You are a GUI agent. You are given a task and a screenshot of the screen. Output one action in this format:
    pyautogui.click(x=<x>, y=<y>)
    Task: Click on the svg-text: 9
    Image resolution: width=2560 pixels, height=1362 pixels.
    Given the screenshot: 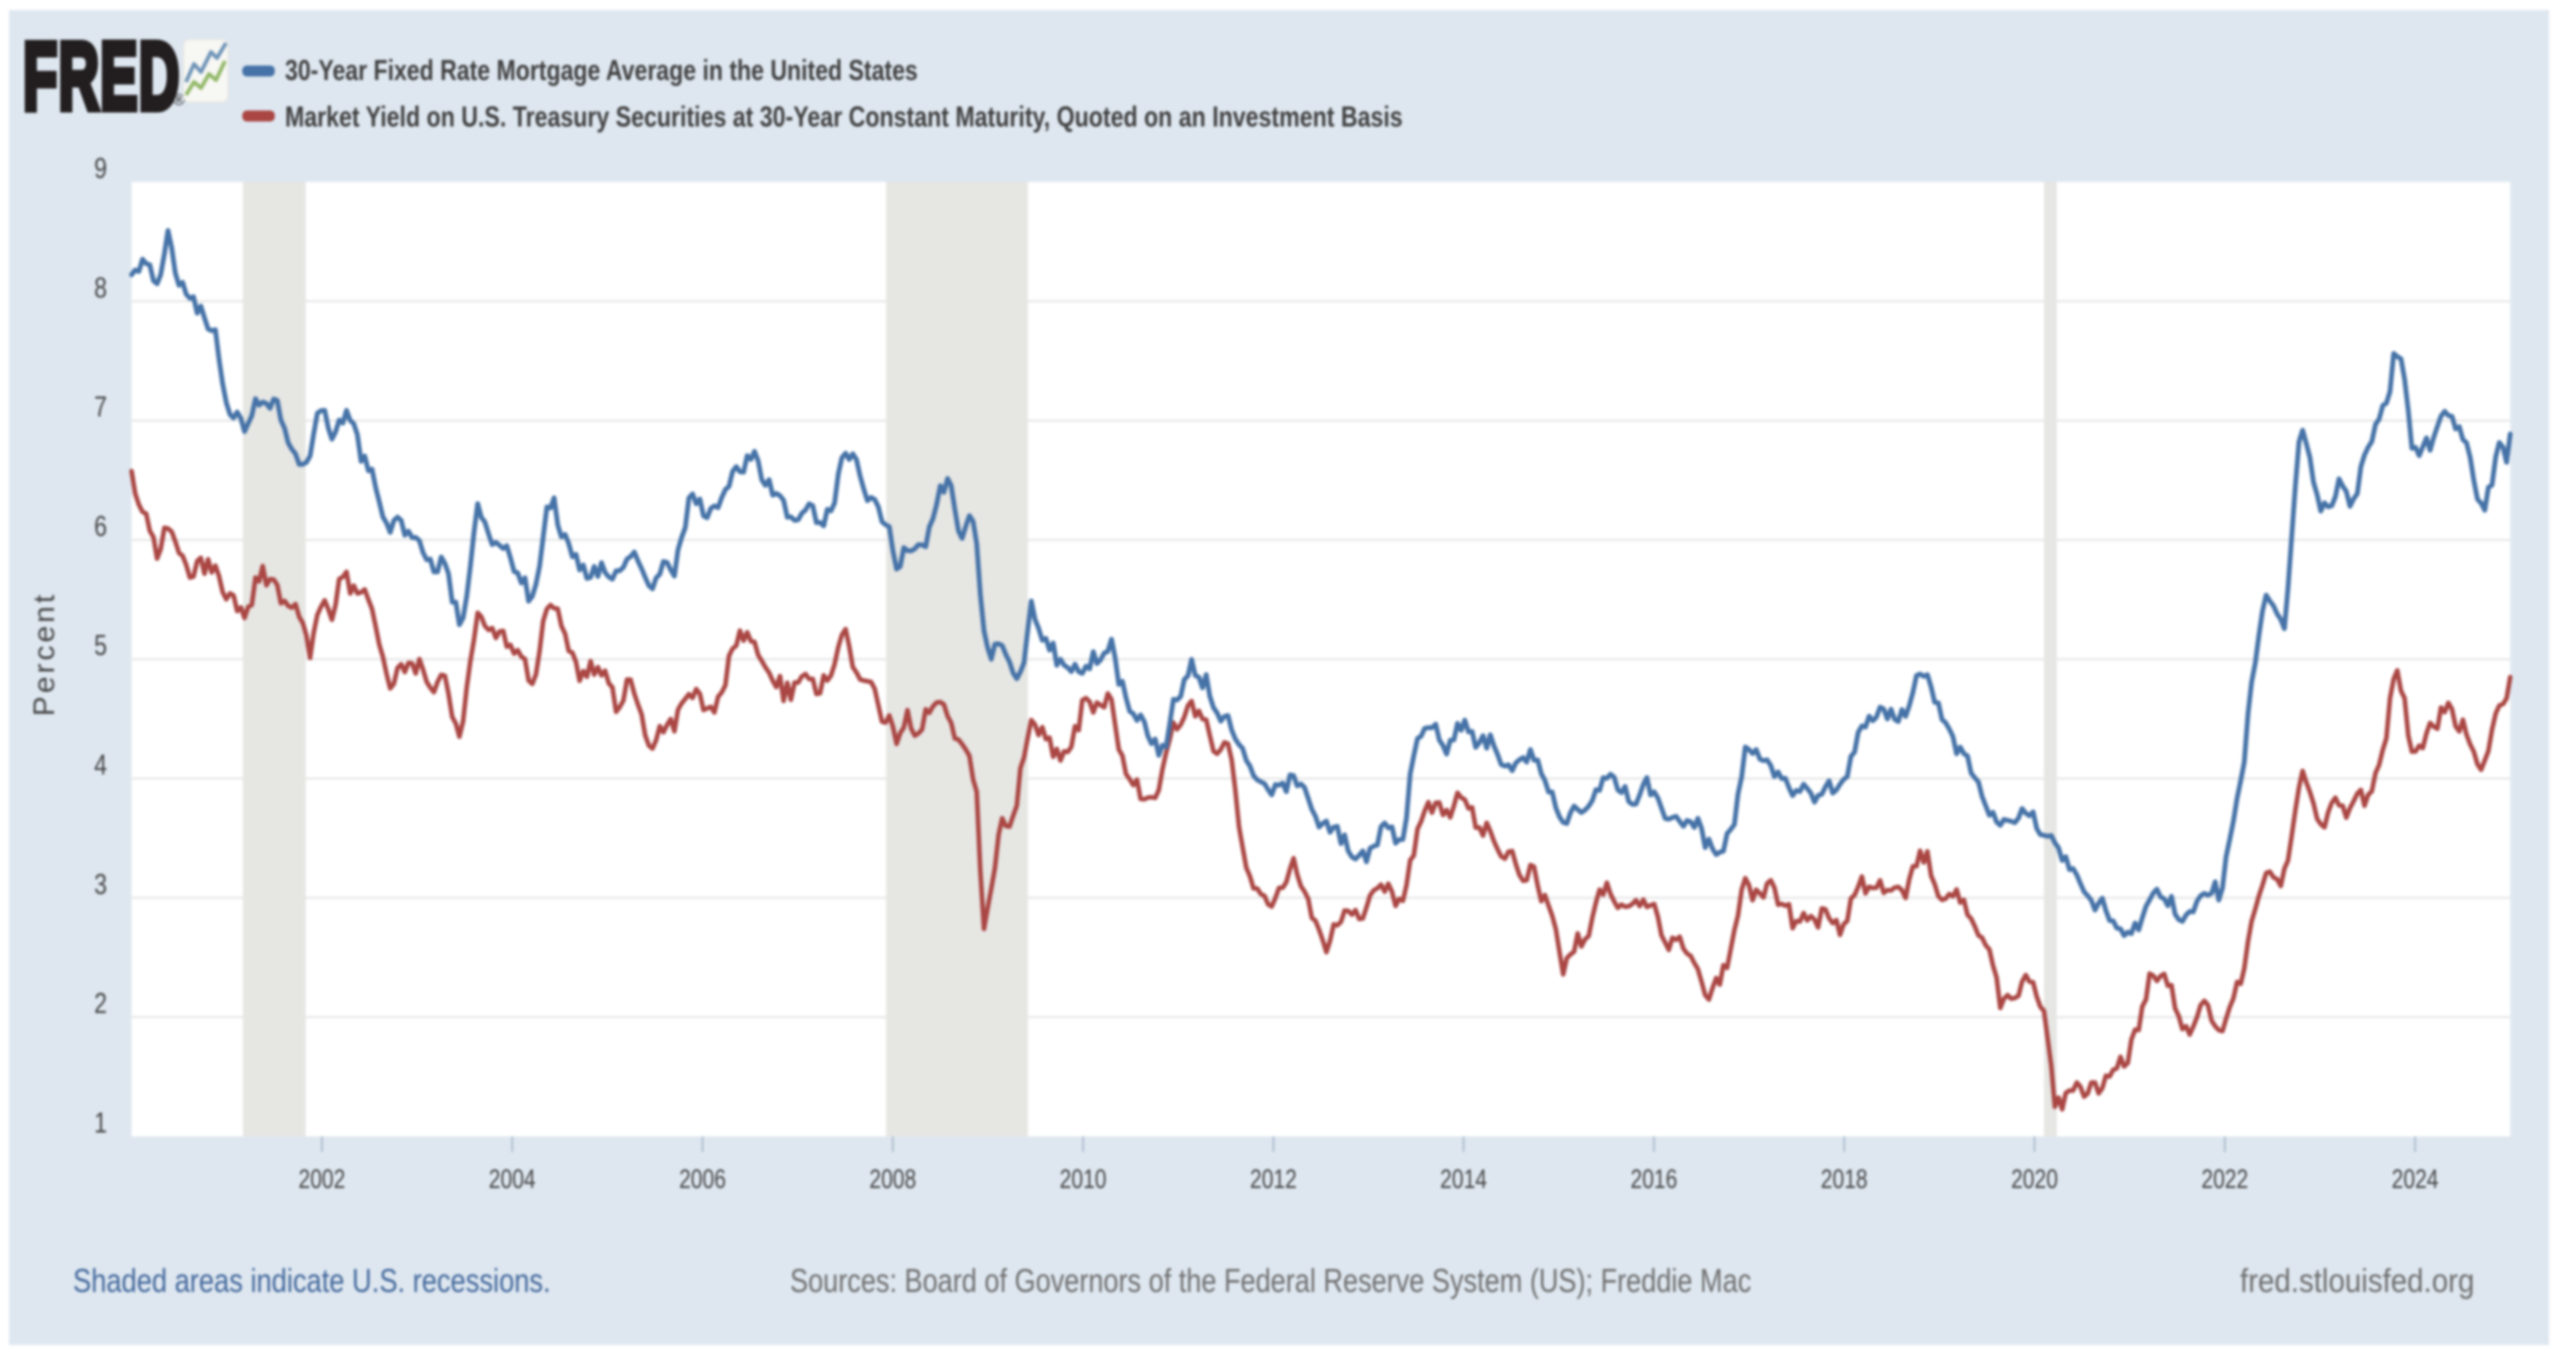 What is the action you would take?
    pyautogui.click(x=100, y=167)
    